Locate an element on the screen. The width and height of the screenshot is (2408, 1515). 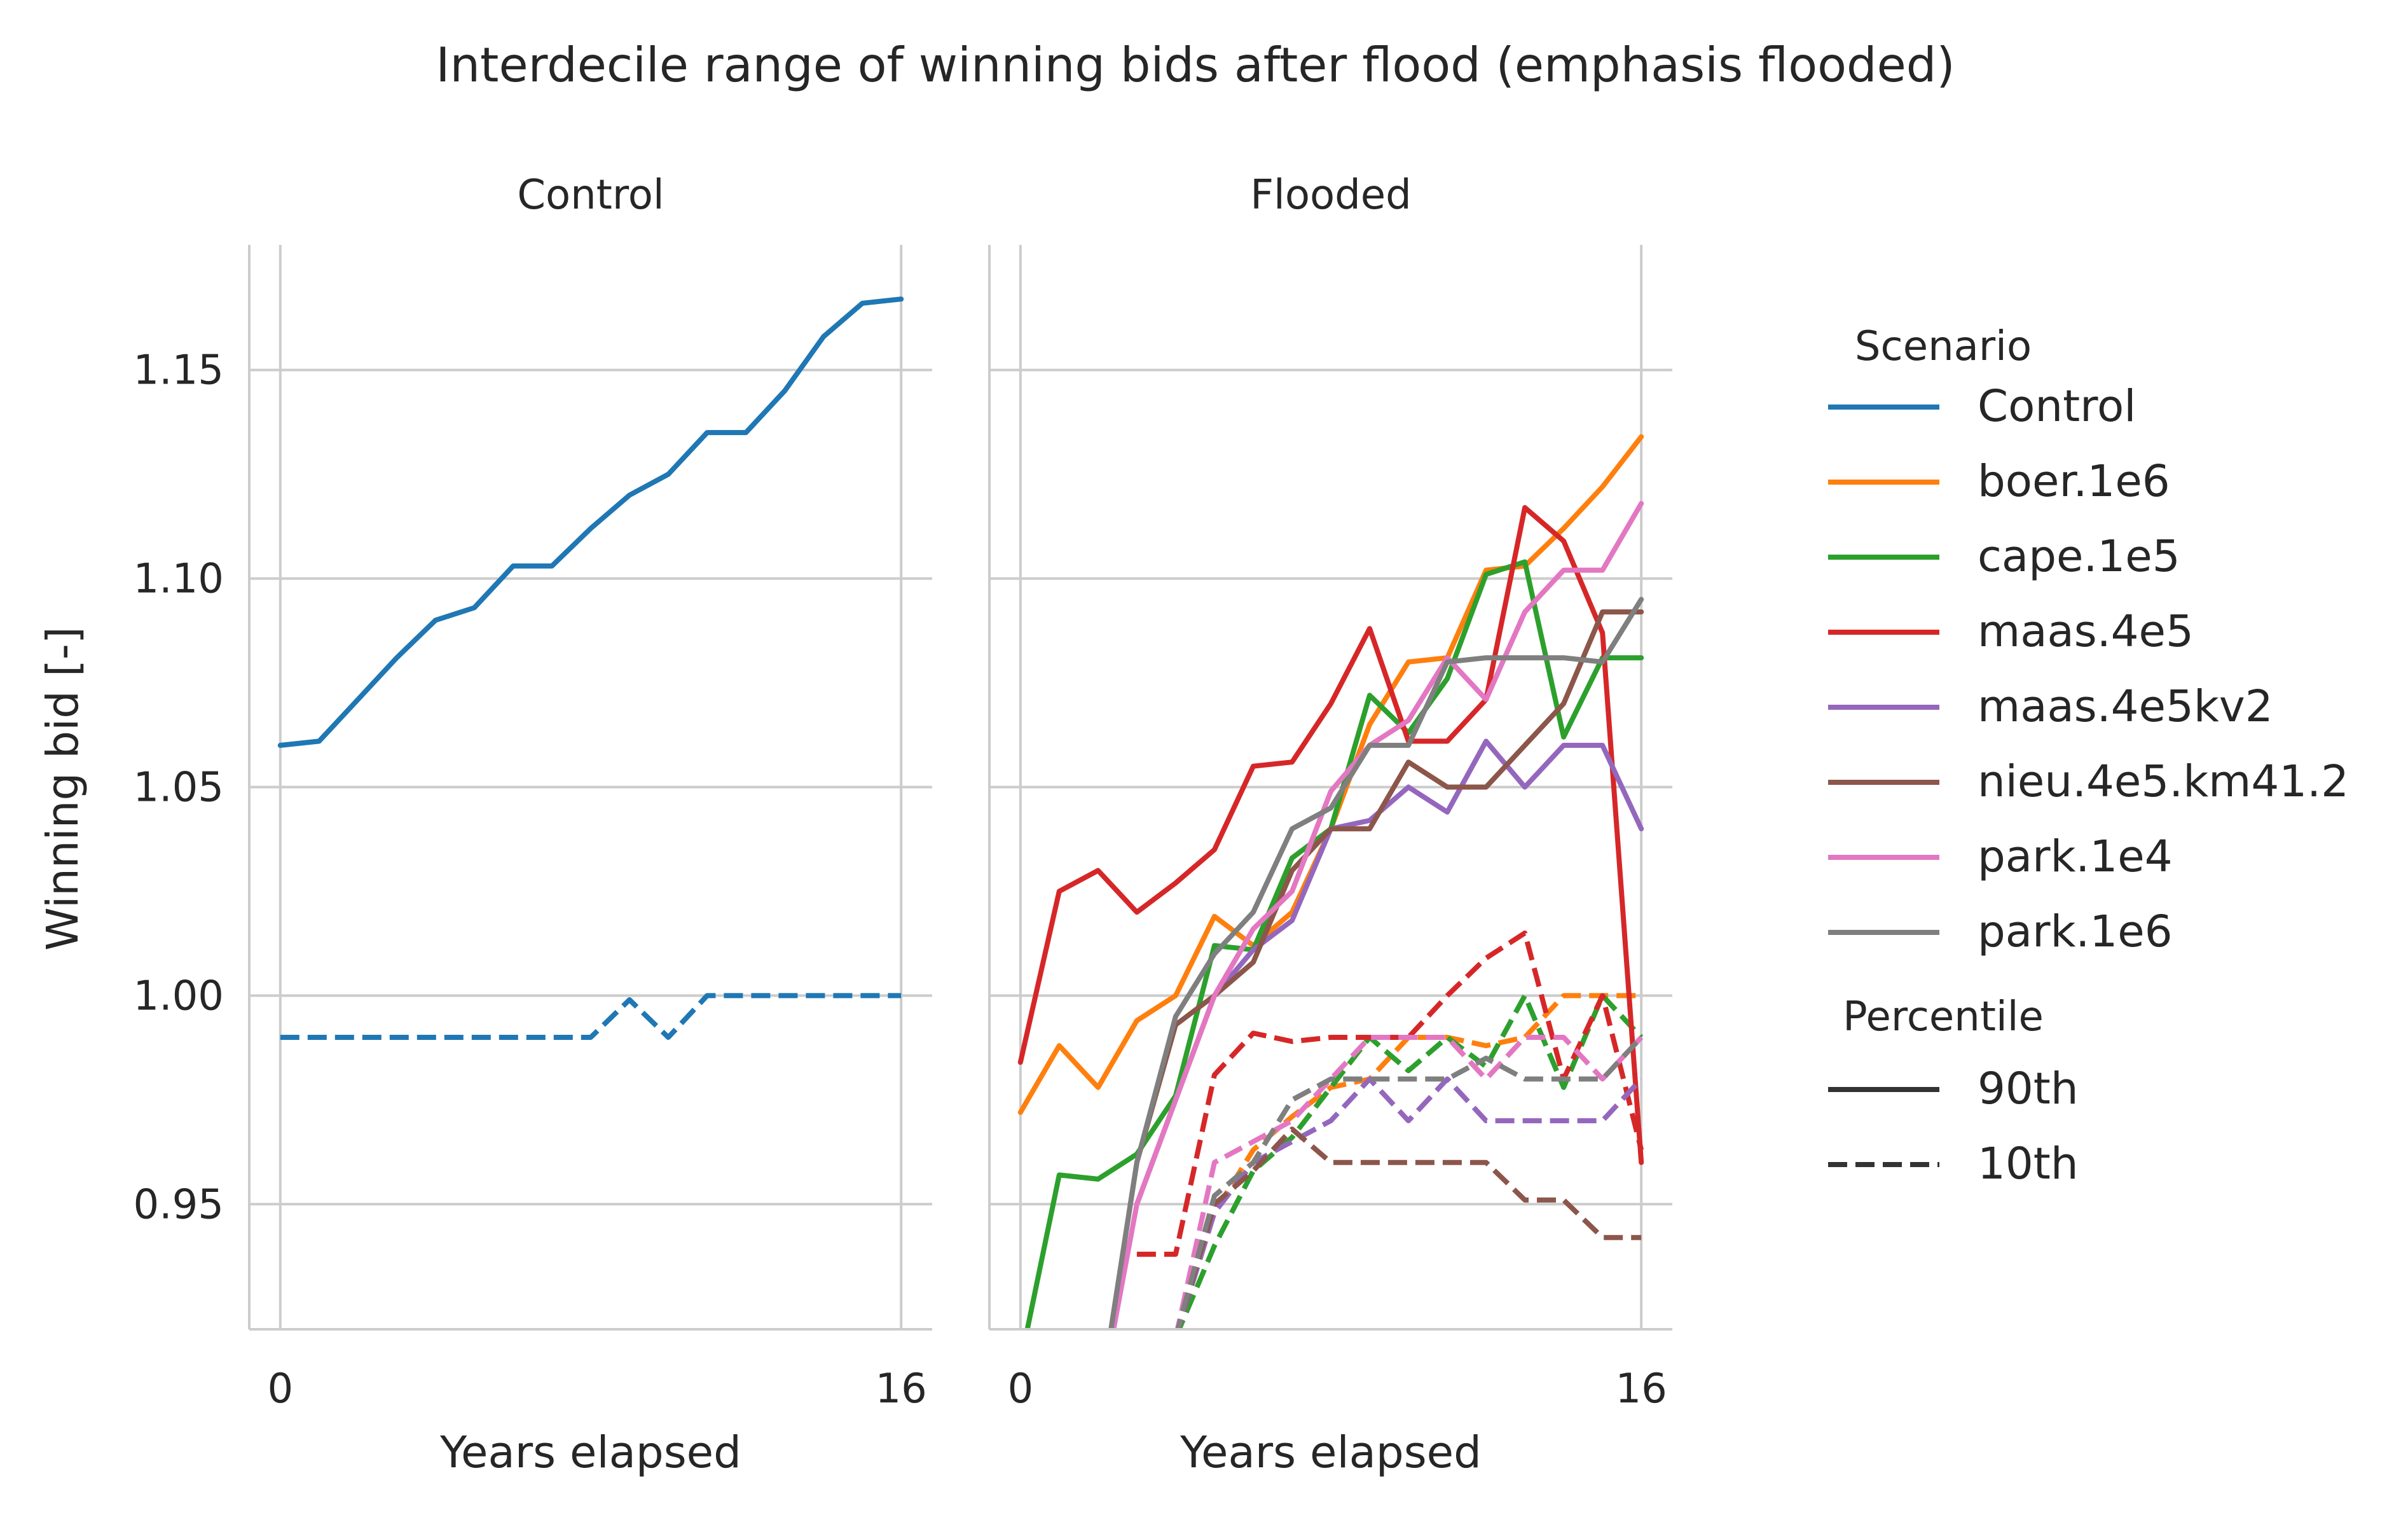
series-line-Control-90th is located at coordinates (590, 522).